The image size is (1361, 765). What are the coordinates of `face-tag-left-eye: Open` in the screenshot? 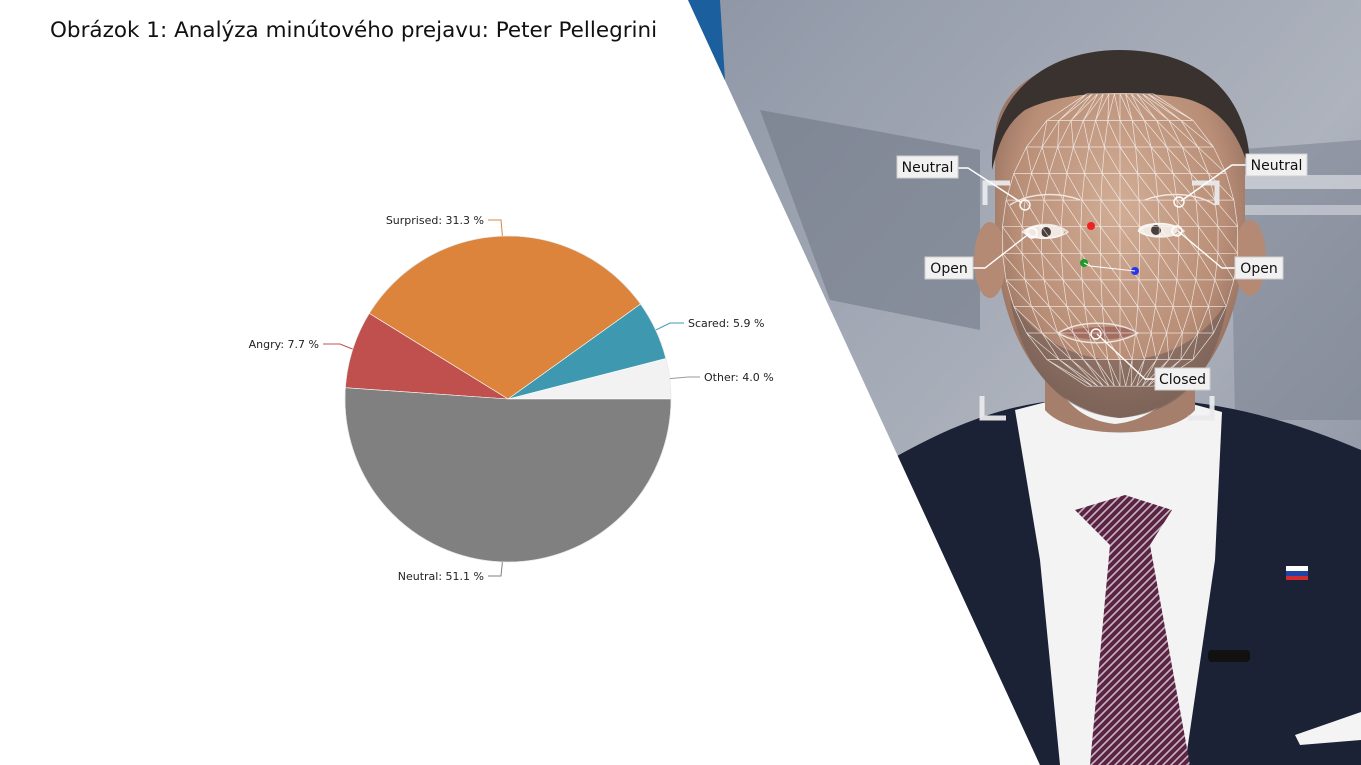 It's located at (949, 268).